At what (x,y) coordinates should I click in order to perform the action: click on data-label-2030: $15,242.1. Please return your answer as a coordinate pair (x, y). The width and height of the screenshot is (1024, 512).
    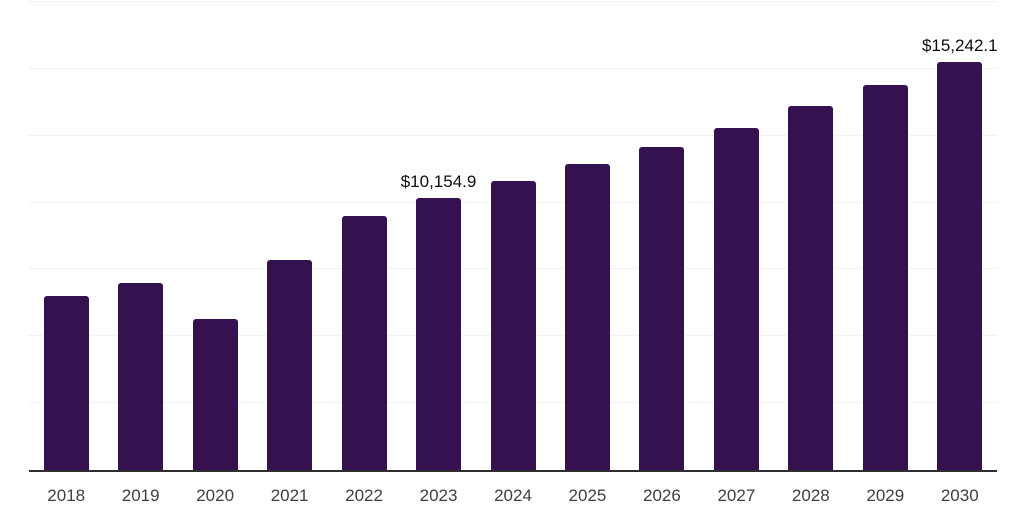
    Looking at the image, I should click on (959, 46).